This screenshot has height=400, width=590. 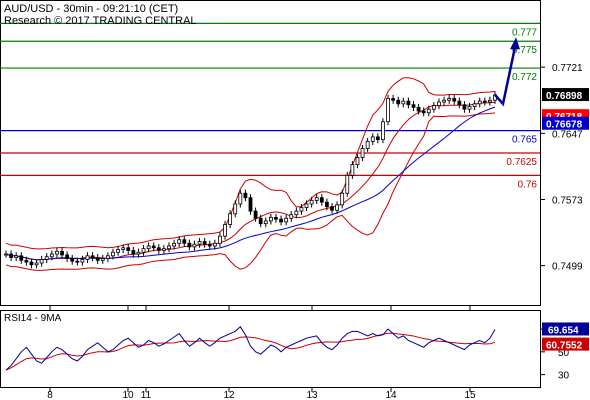 I want to click on rsi-value-box, so click(x=565, y=329).